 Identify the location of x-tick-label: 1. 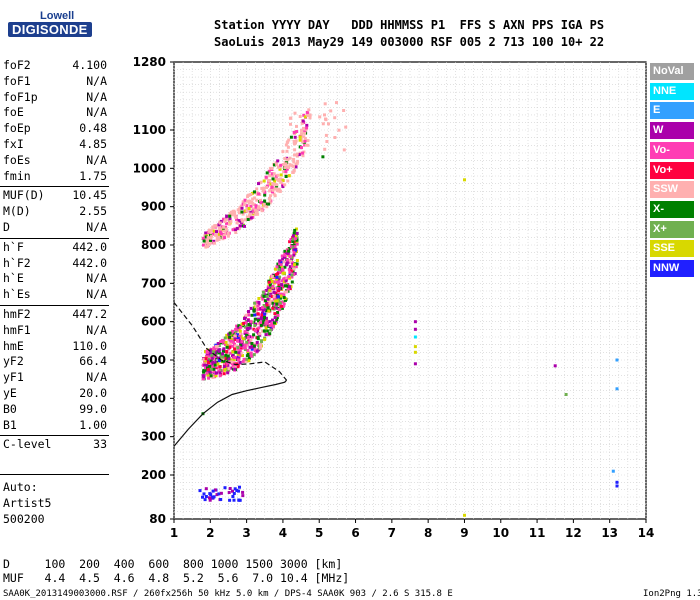
(174, 533).